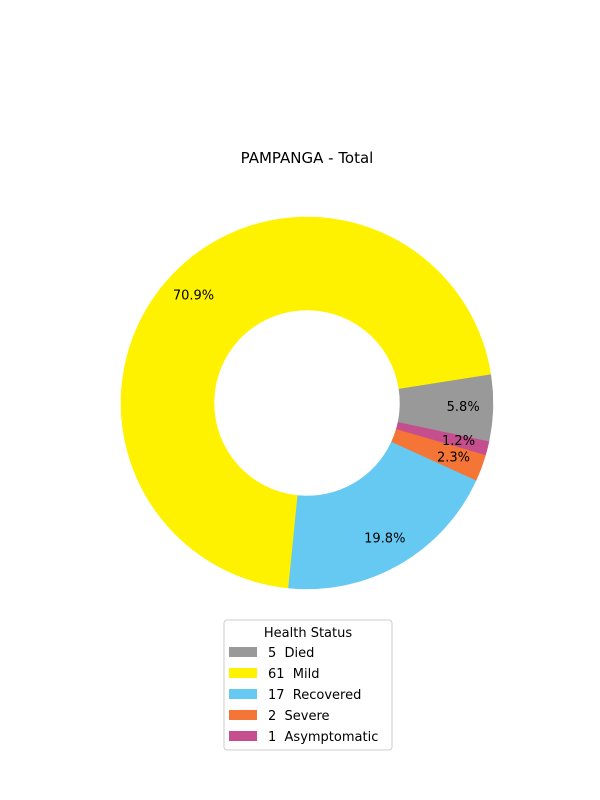 This screenshot has height=800, width=600. I want to click on chart-title: PAMPANGA - Total, so click(307, 158).